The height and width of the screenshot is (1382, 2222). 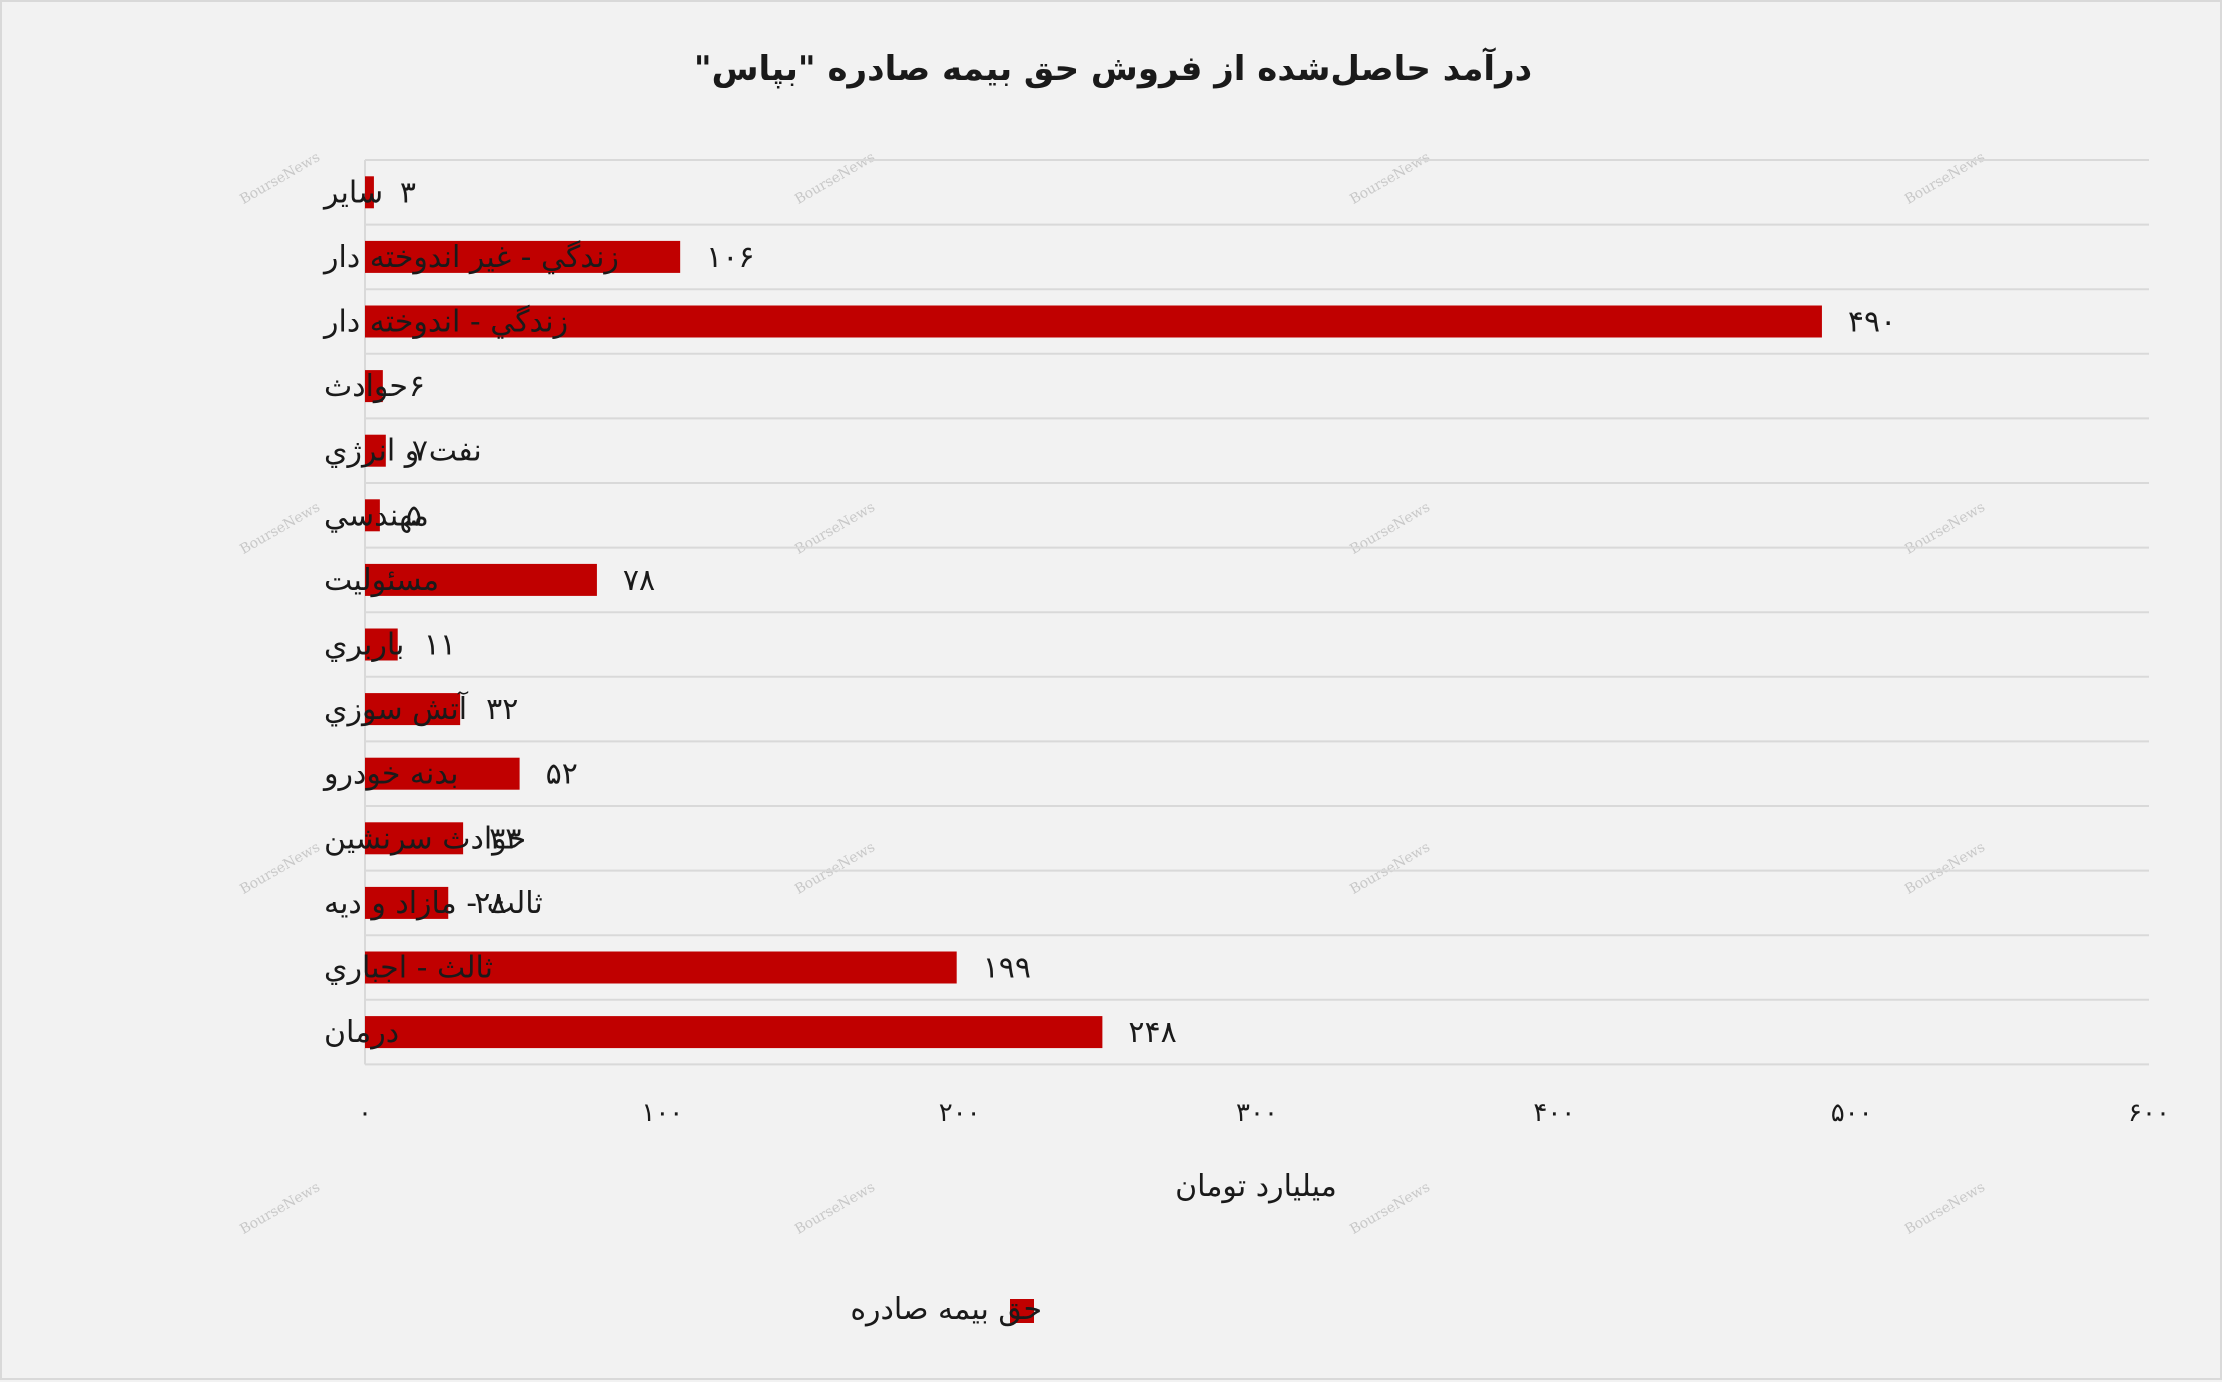 What do you see at coordinates (365, 1113) in the screenshot?
I see `x-tick-label: ۰` at bounding box center [365, 1113].